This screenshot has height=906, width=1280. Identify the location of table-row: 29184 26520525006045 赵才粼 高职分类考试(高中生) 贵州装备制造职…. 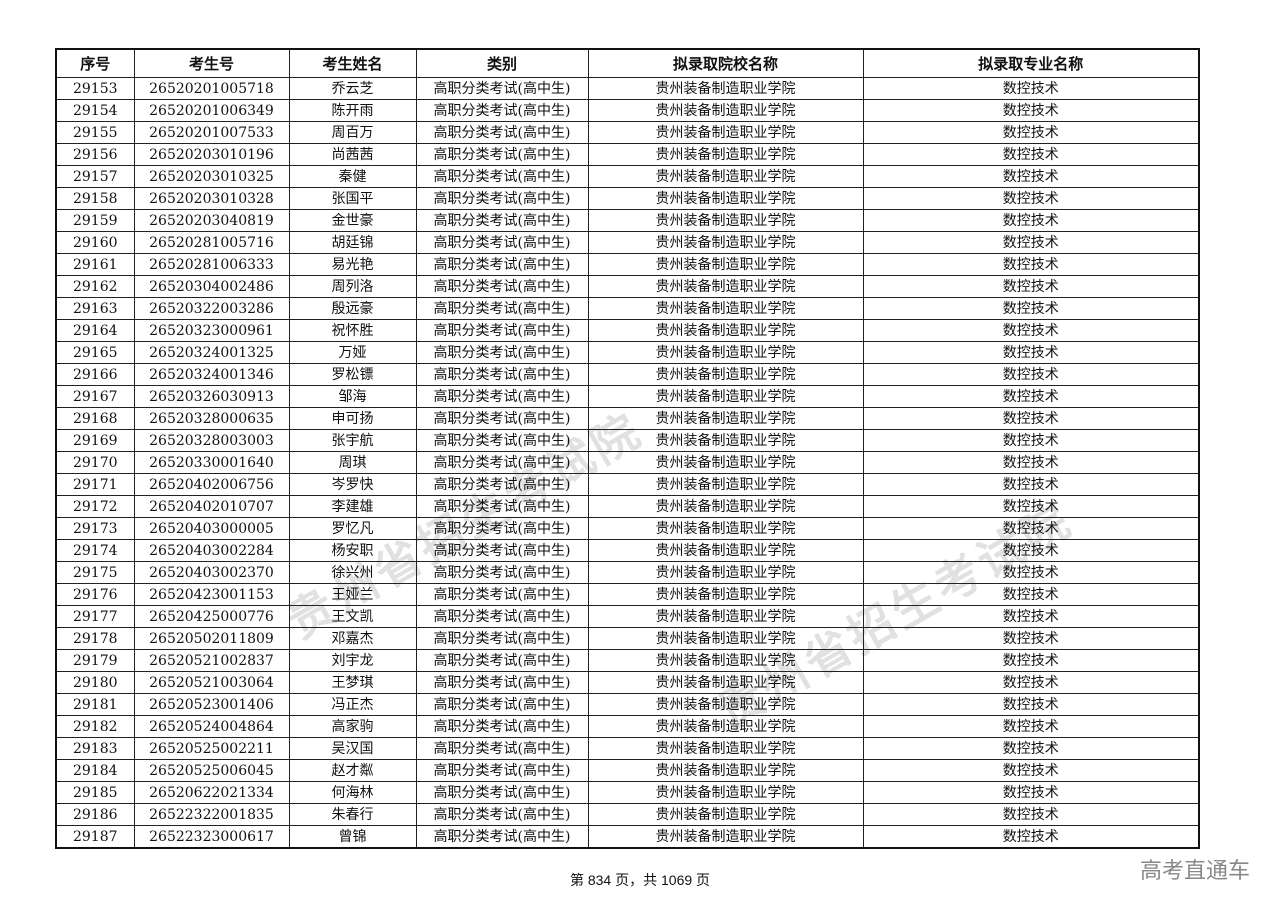
(627, 770).